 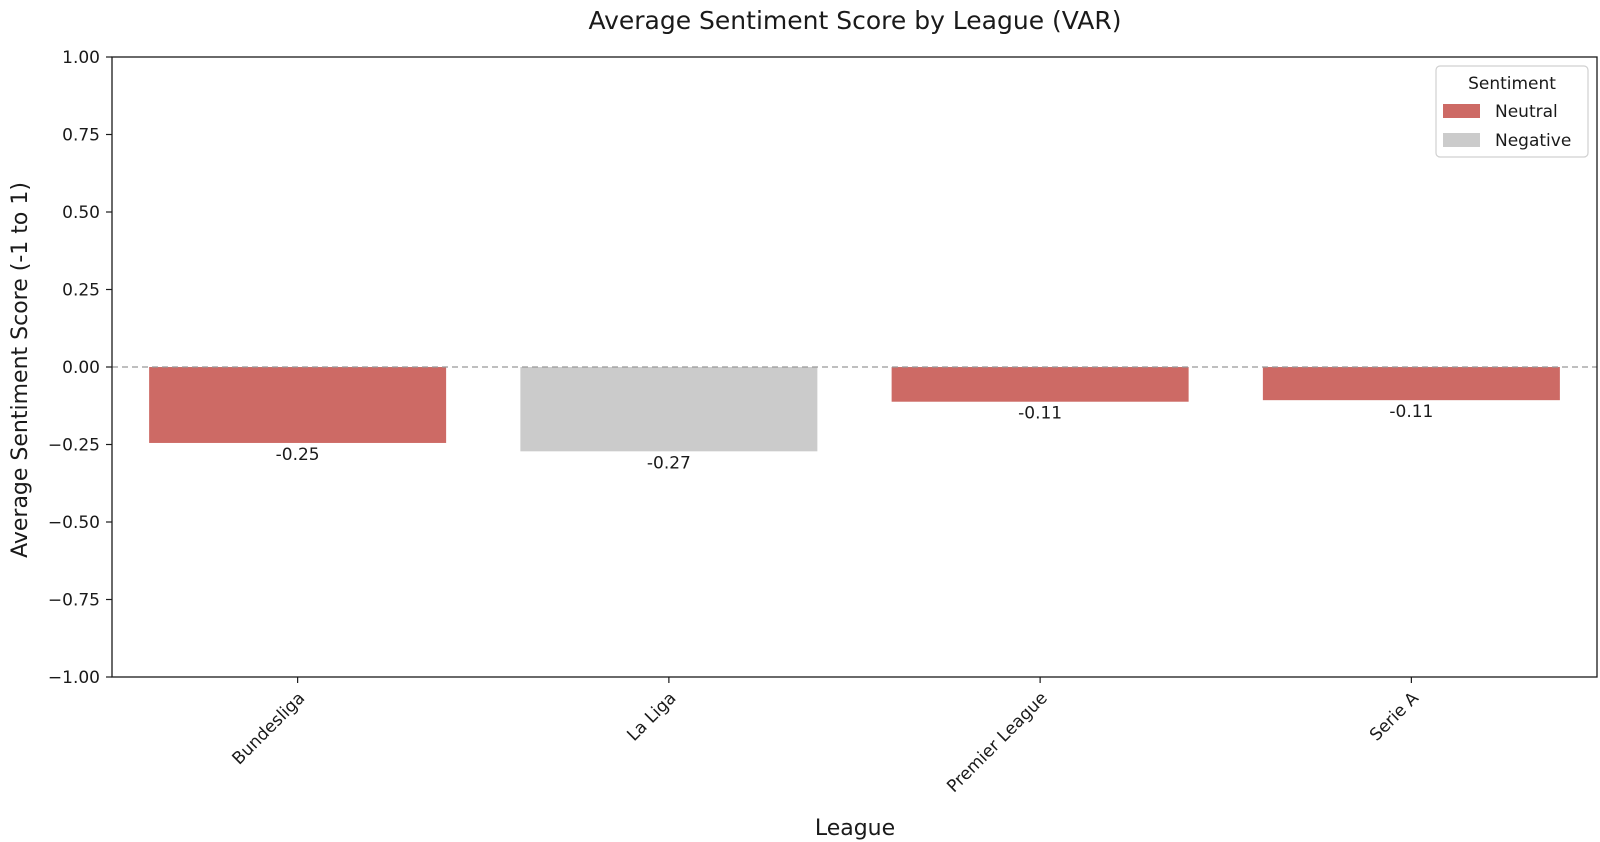 I want to click on bar-premier-league, so click(x=1040, y=384).